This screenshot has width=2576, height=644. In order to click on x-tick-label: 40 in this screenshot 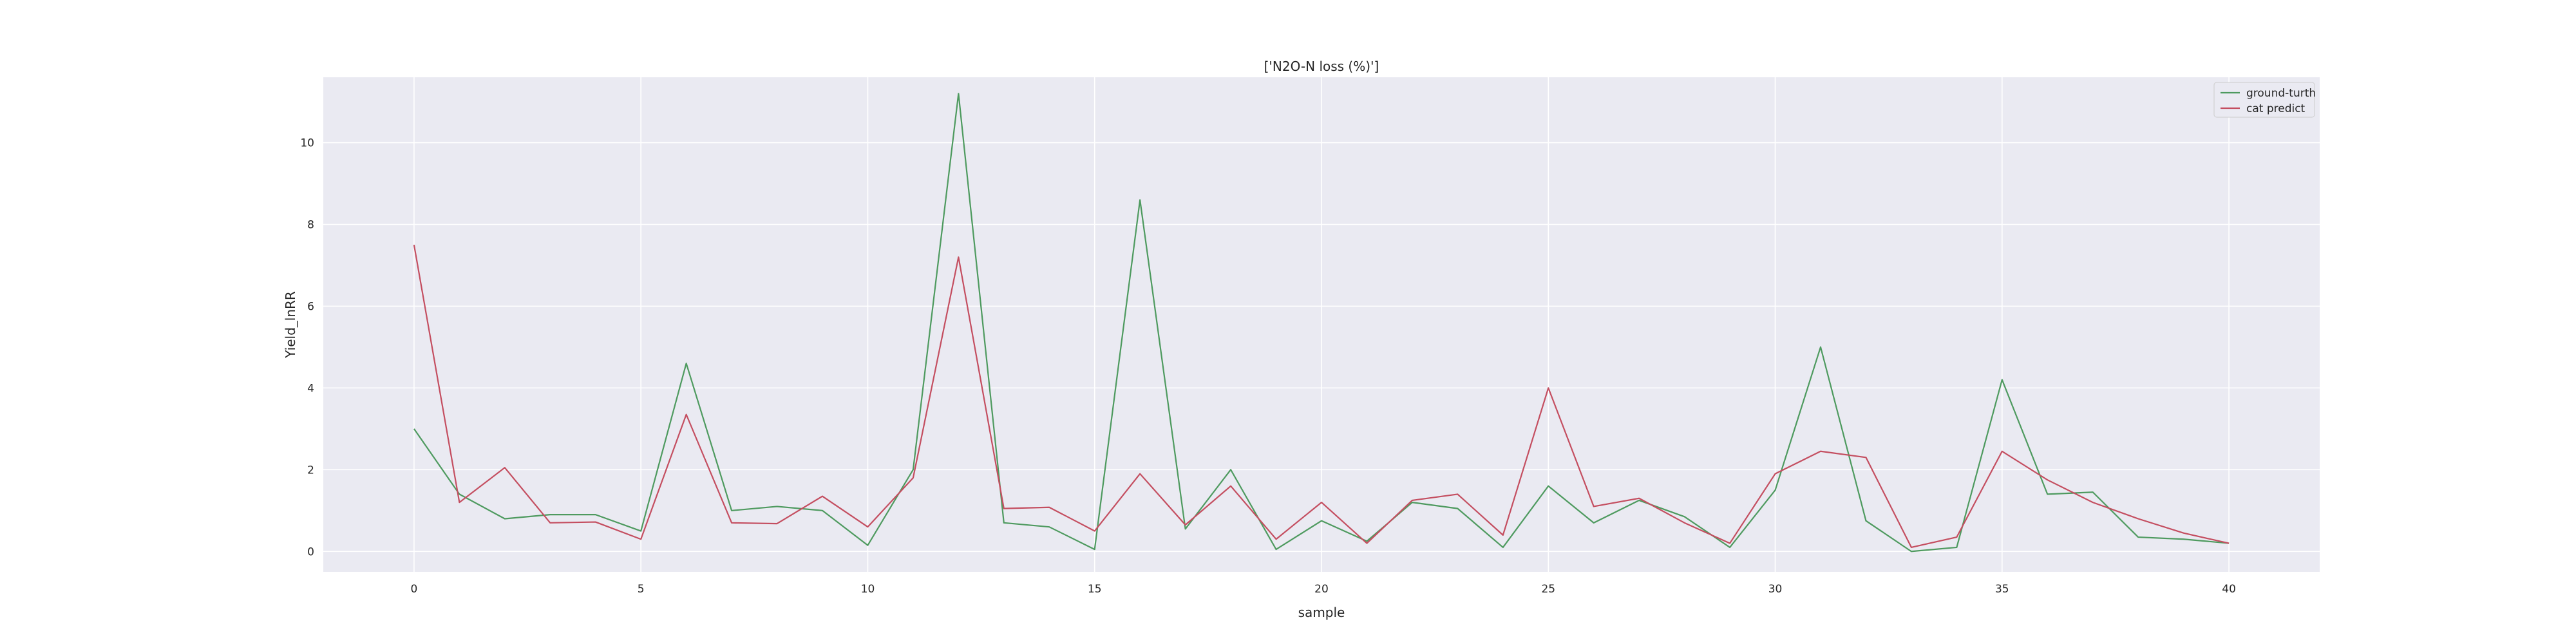, I will do `click(2229, 589)`.